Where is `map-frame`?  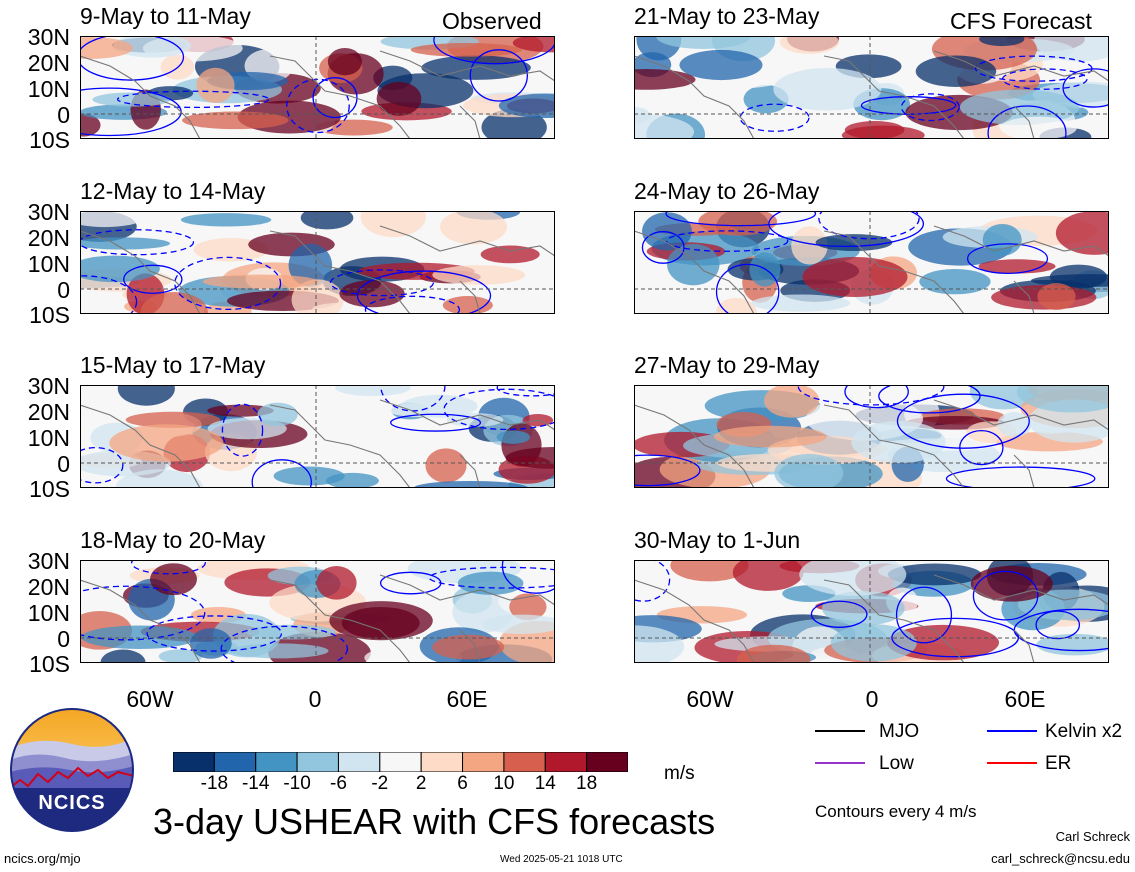
map-frame is located at coordinates (317, 87).